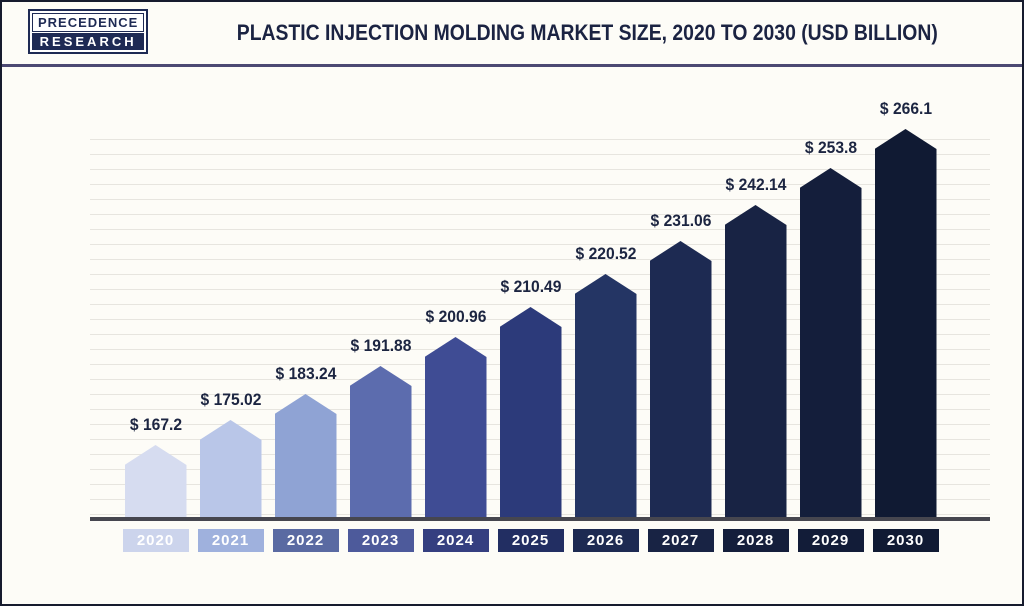 This screenshot has height=606, width=1024. I want to click on year-cell-2025: 2025, so click(530, 541).